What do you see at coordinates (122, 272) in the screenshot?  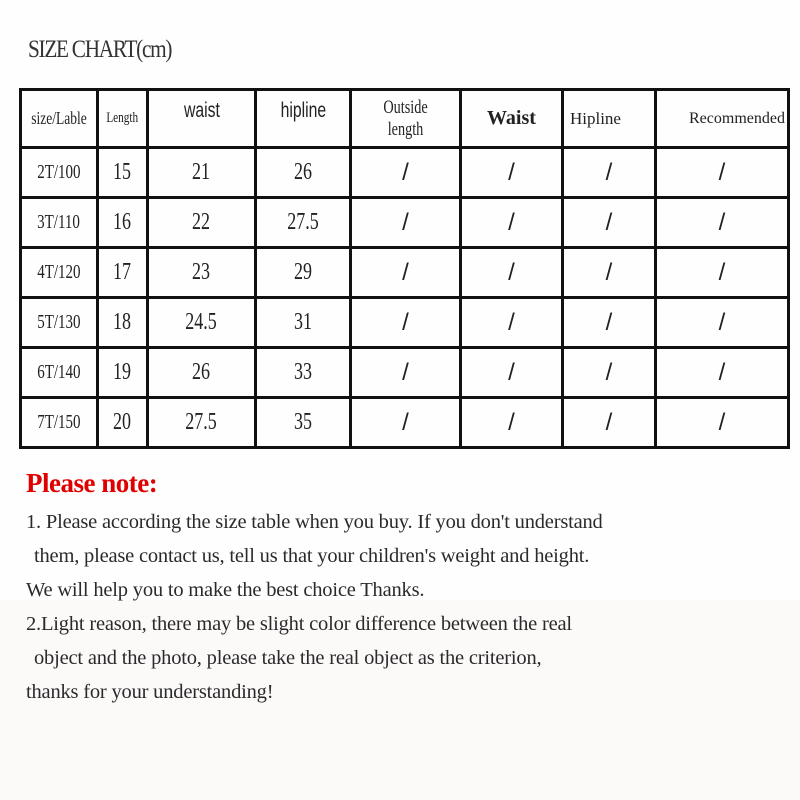 I see `cell-length: 17` at bounding box center [122, 272].